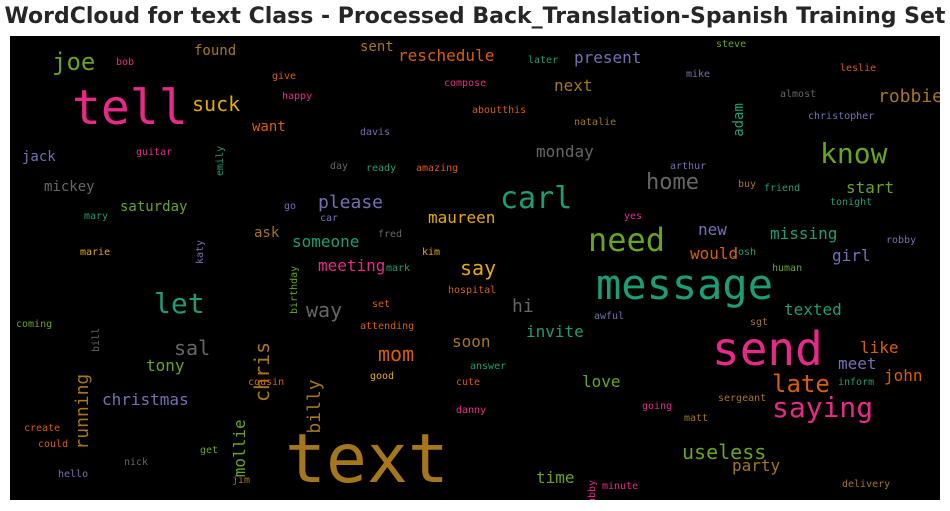 The width and height of the screenshot is (950, 511). What do you see at coordinates (326, 241) in the screenshot?
I see `word-someone: someone` at bounding box center [326, 241].